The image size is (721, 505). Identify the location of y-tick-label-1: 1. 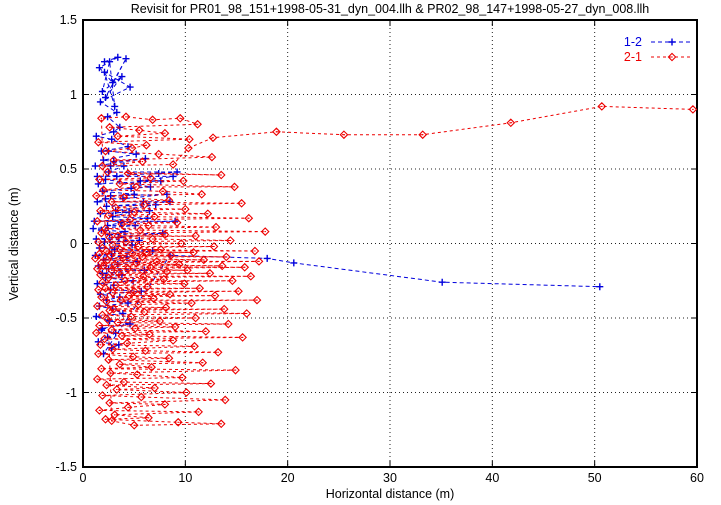
(73, 94).